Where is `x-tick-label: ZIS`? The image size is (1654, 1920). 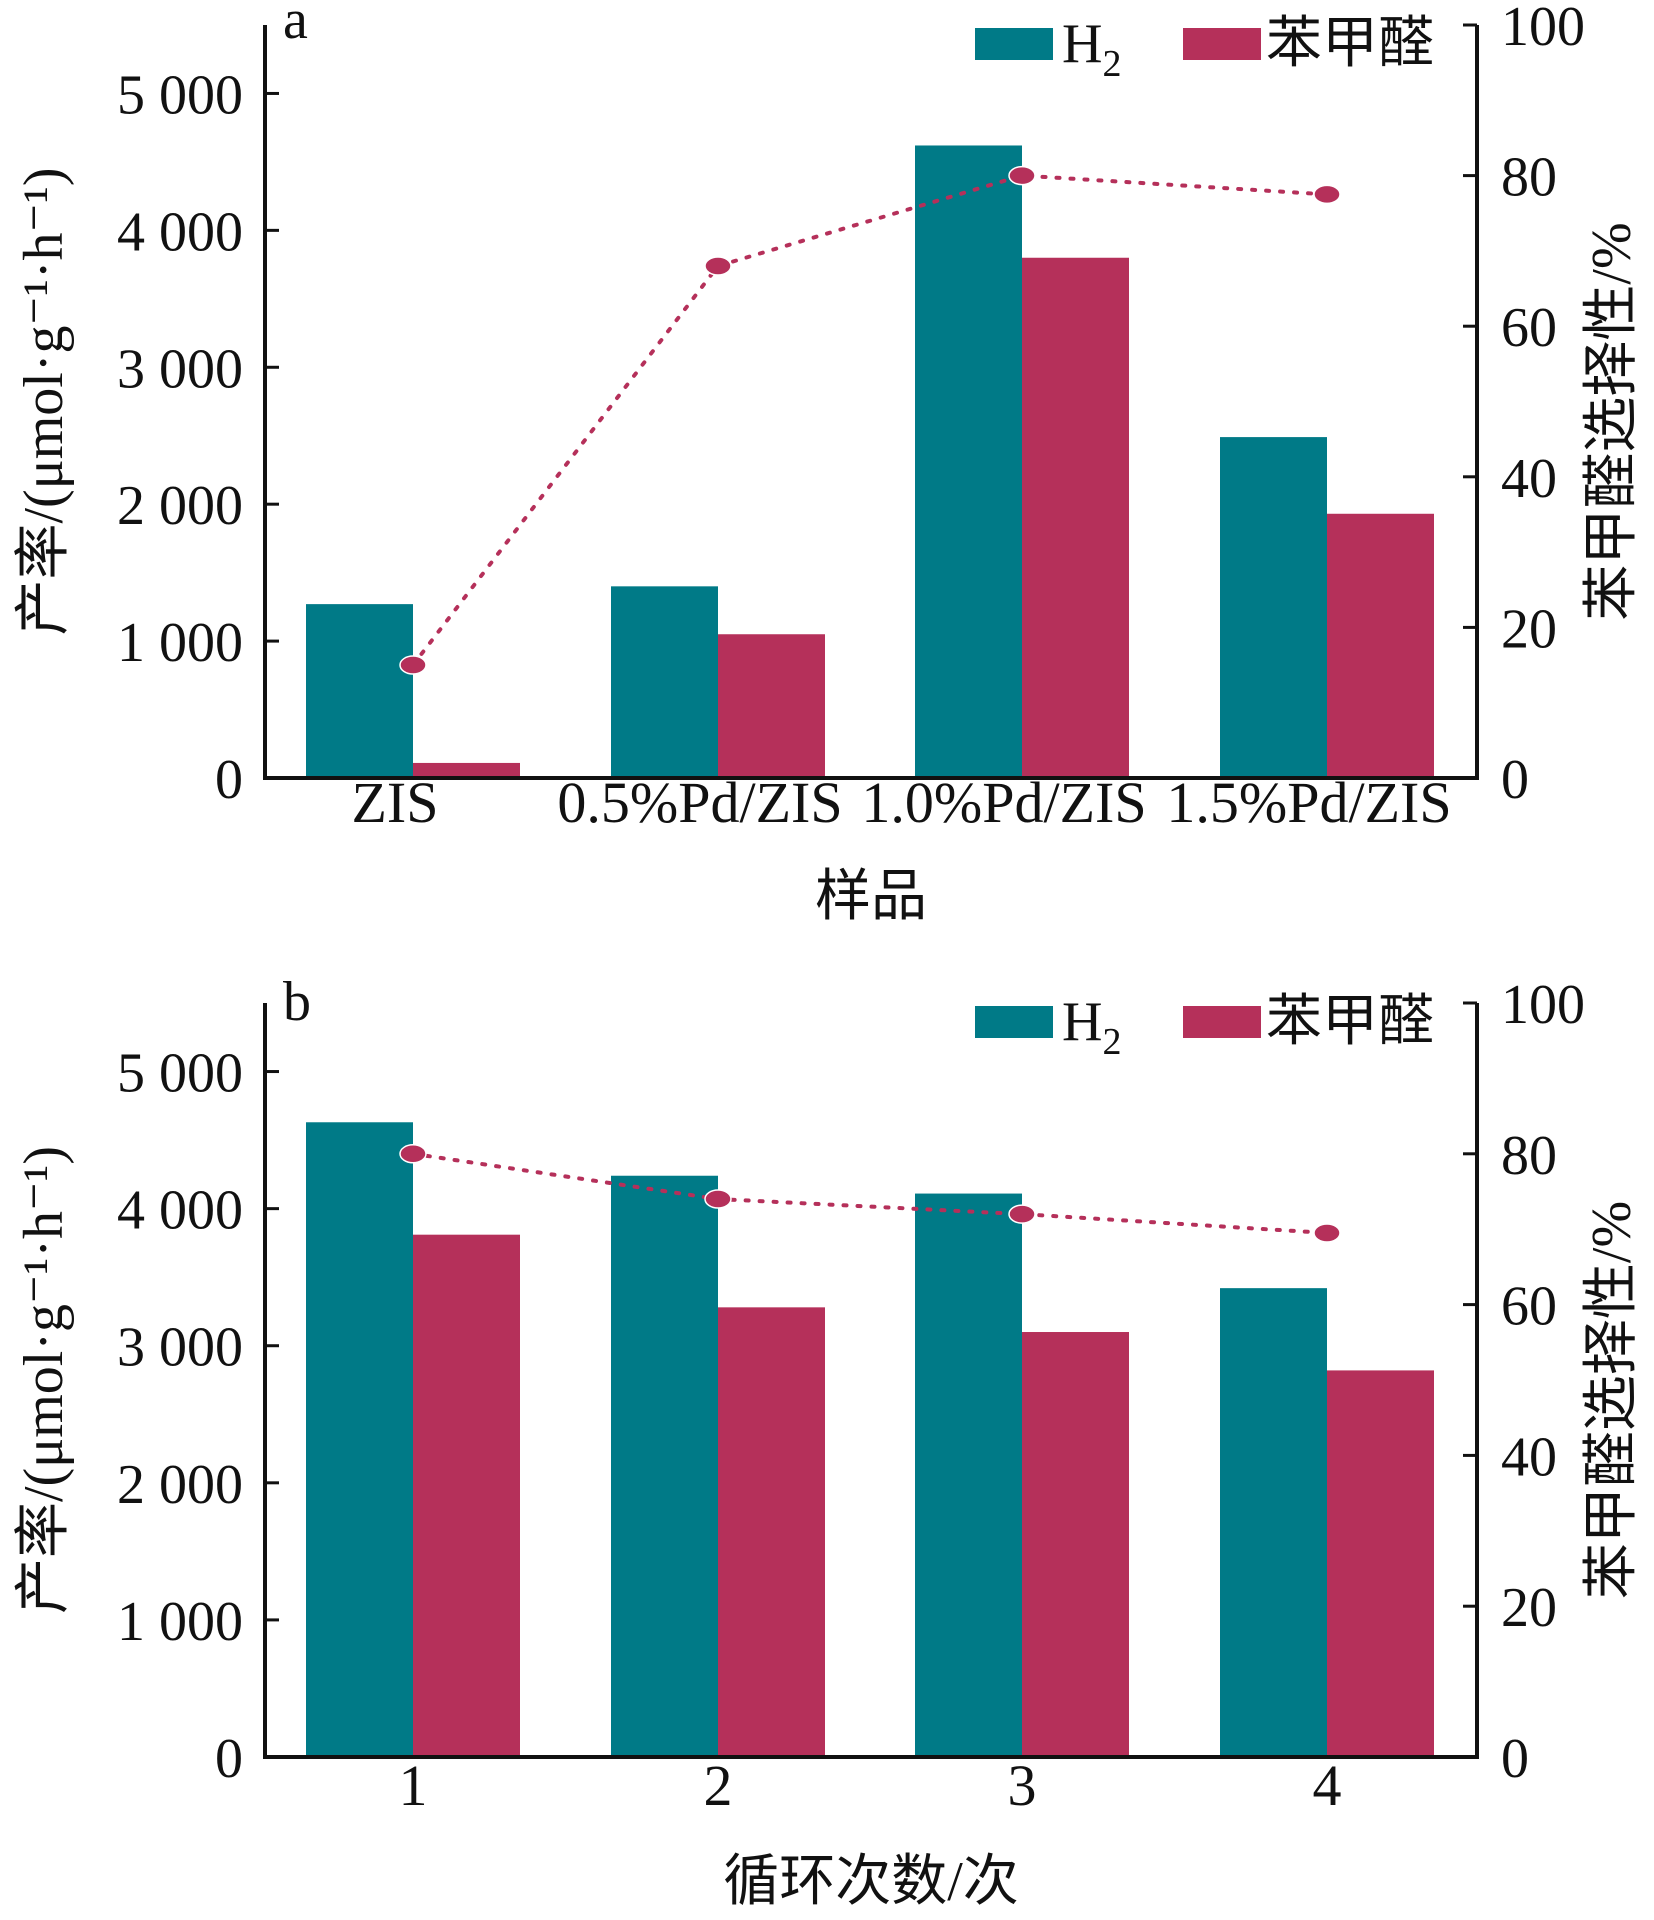
x-tick-label: ZIS is located at coordinates (395, 802).